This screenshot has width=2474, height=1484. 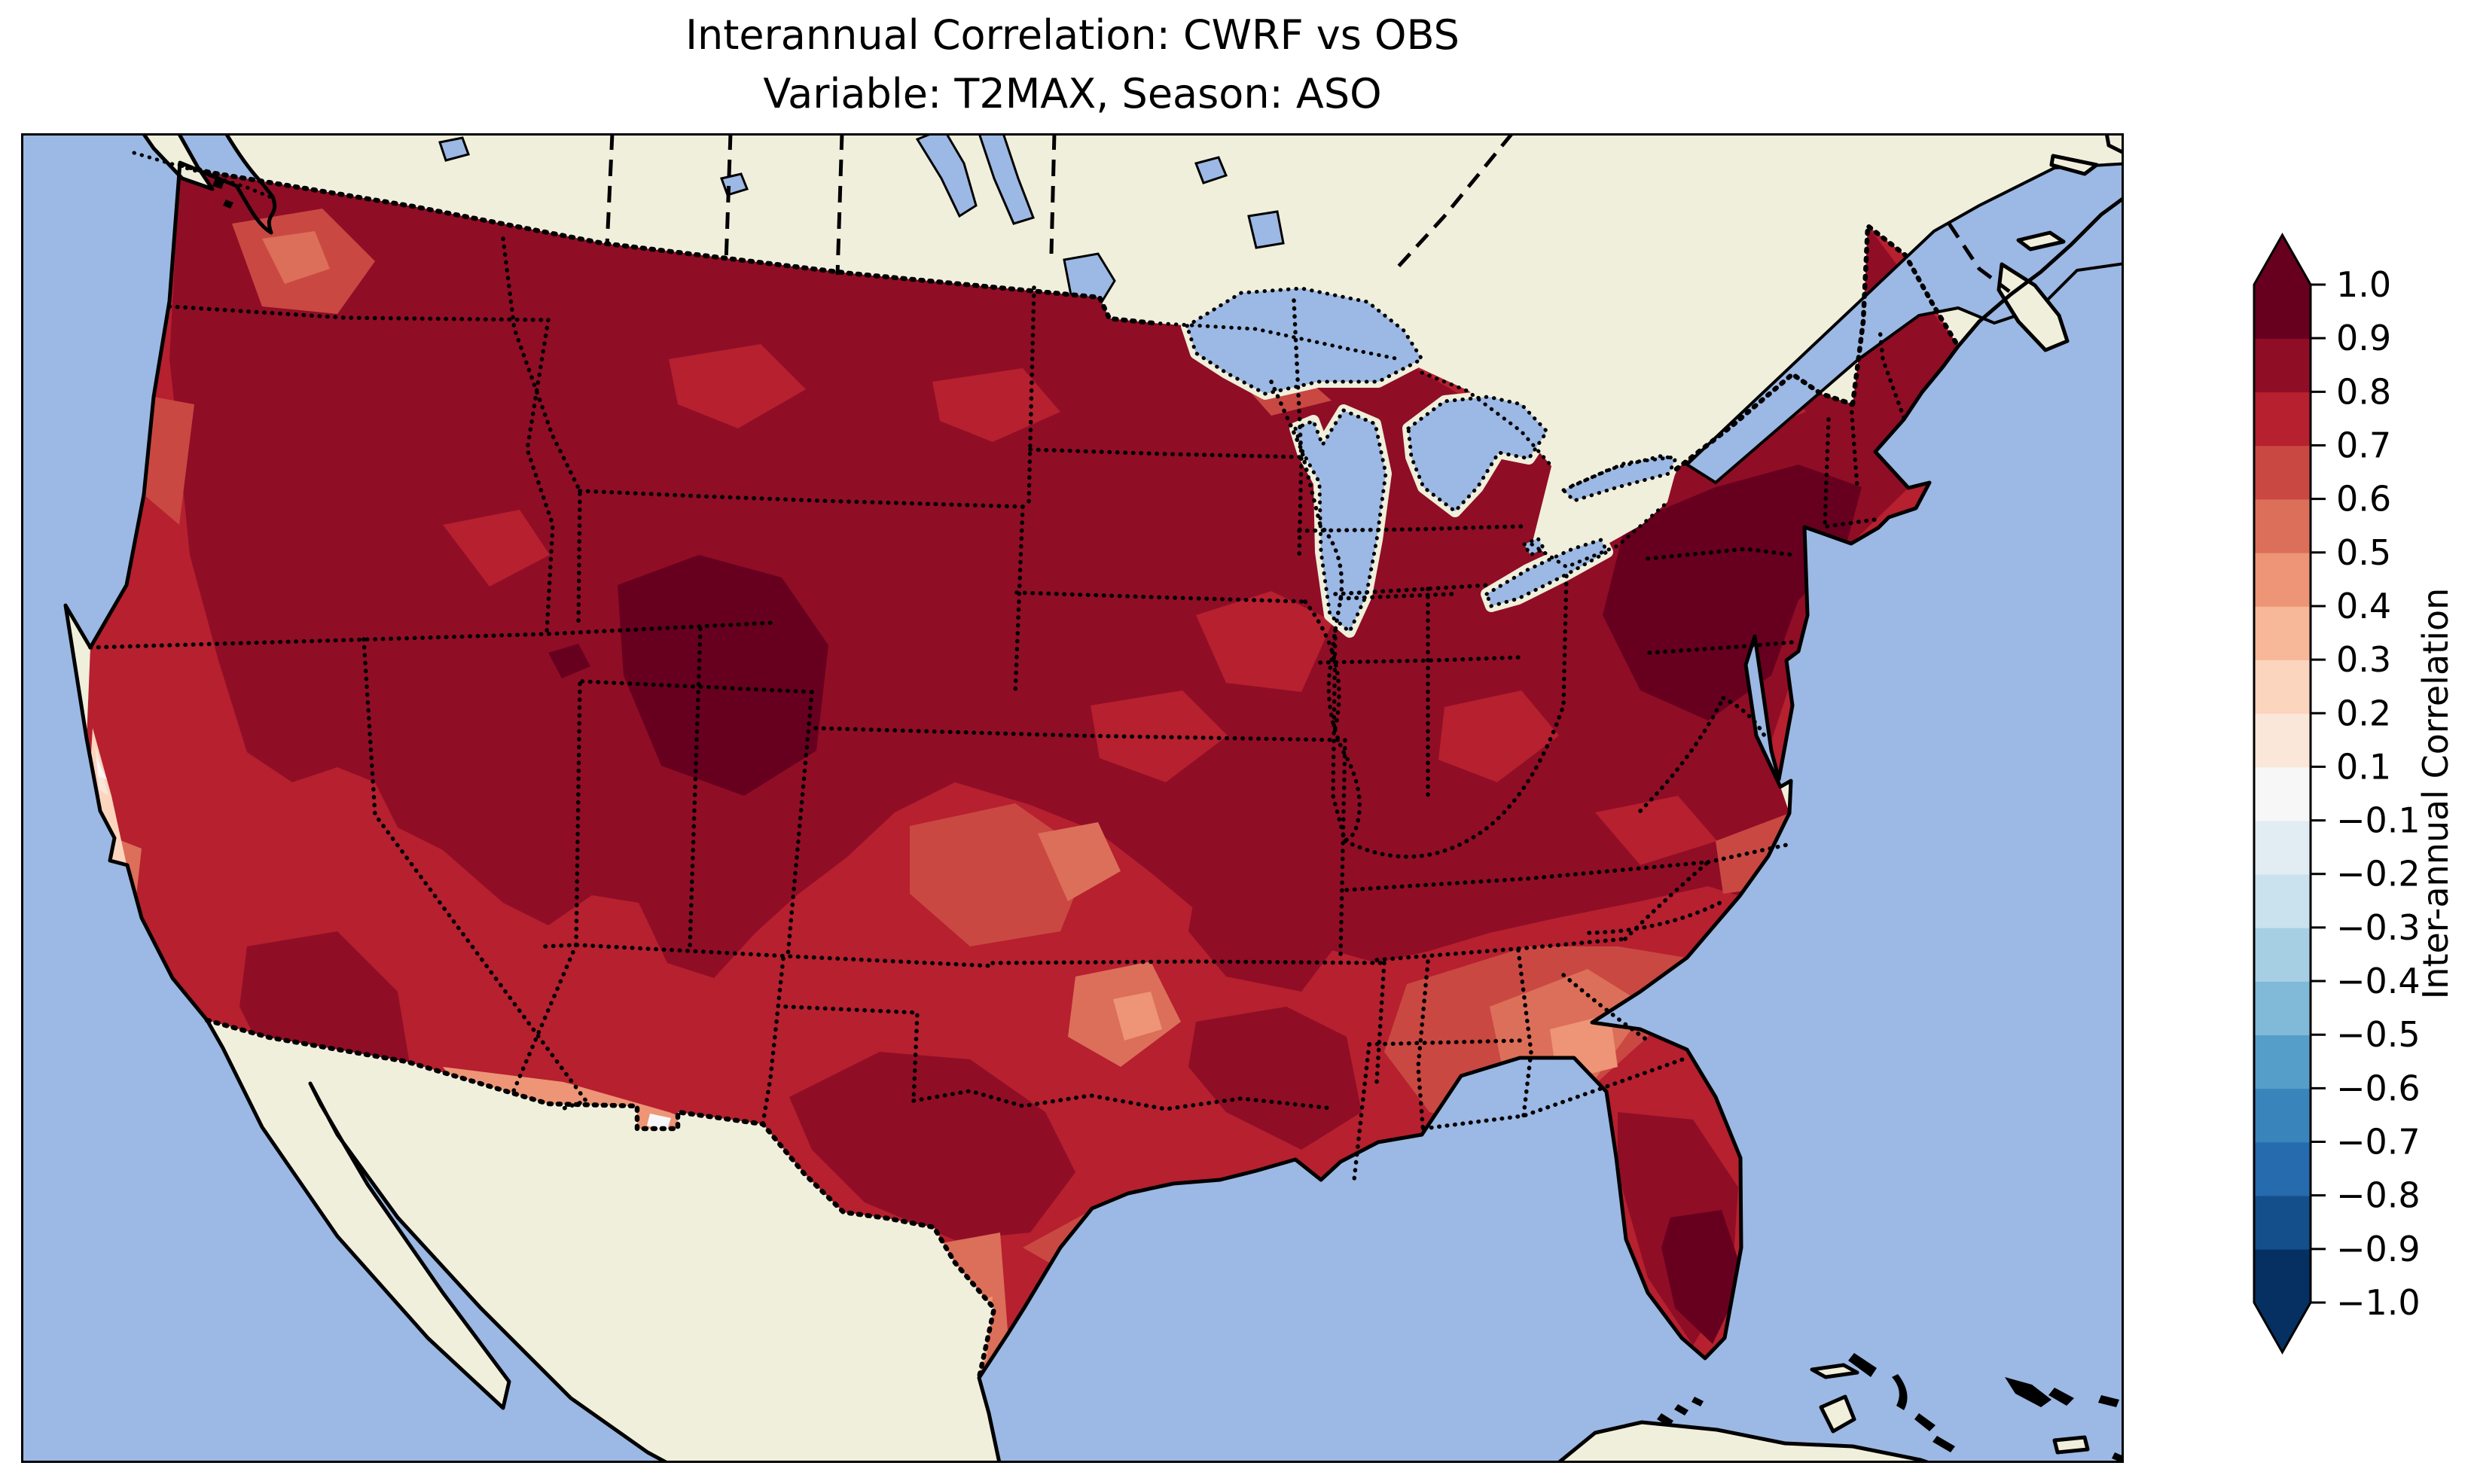 I want to click on border-mi-south, so click(x=1413, y=589).